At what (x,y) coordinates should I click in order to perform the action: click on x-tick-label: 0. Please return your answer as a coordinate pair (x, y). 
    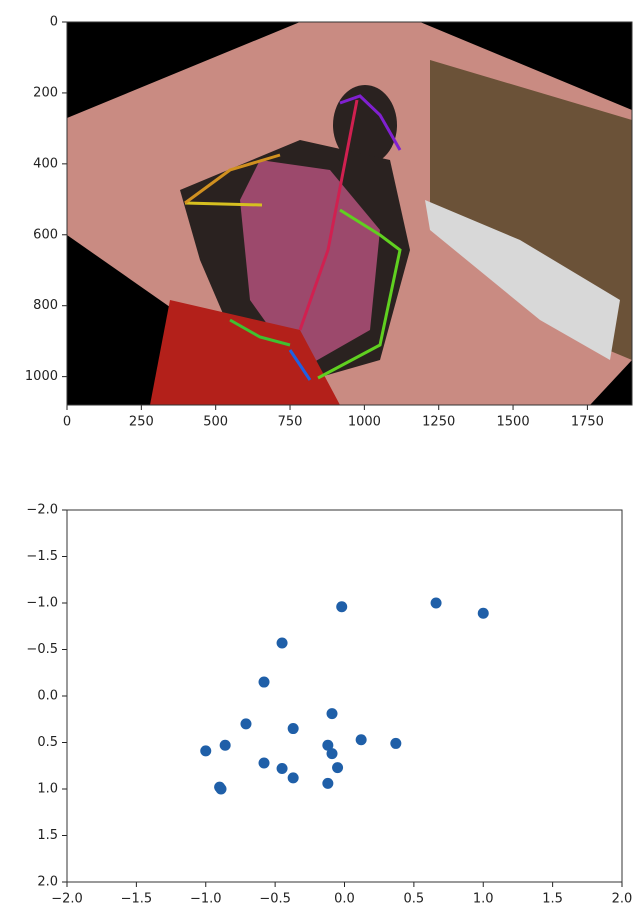
    Looking at the image, I should click on (67, 422).